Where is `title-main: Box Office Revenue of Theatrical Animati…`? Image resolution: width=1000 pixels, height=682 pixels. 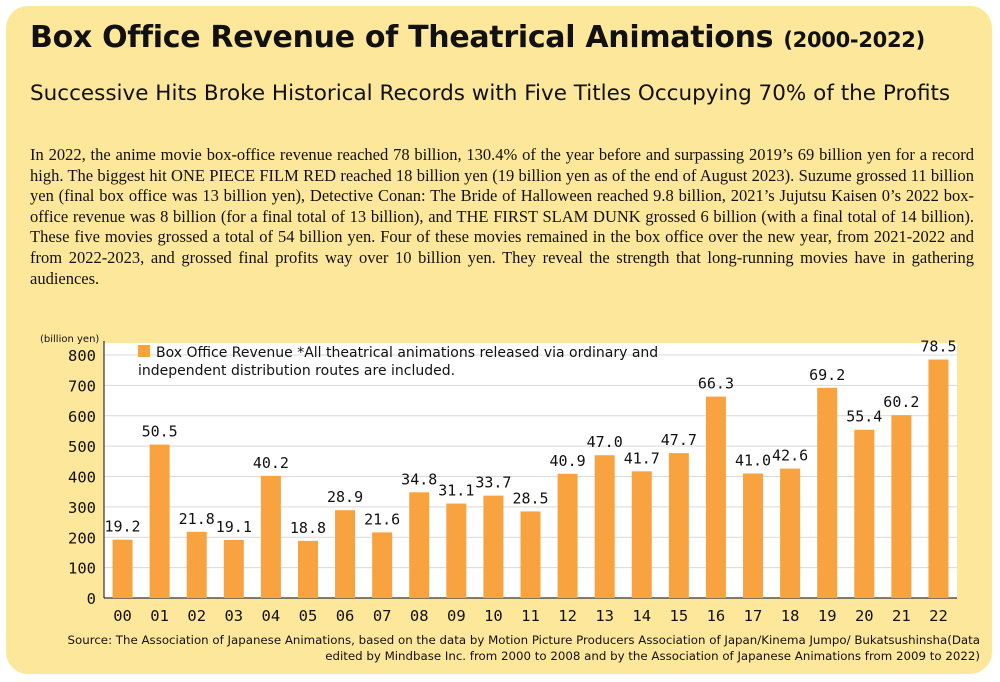 title-main: Box Office Revenue of Theatrical Animati… is located at coordinates (402, 37).